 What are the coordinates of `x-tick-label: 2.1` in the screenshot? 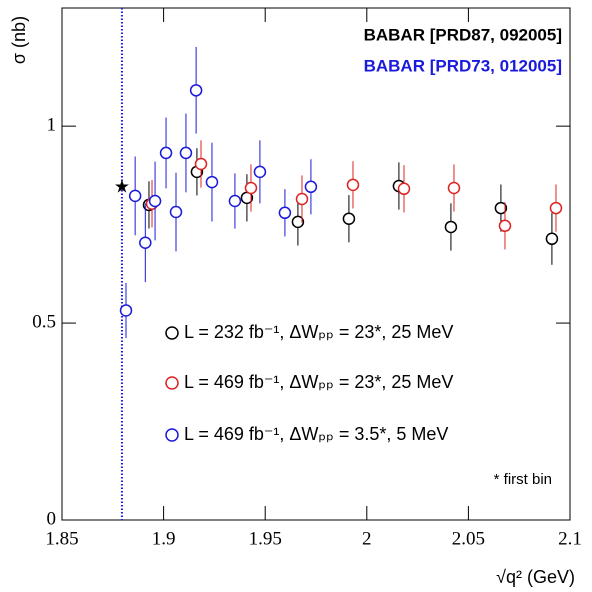 It's located at (570, 538).